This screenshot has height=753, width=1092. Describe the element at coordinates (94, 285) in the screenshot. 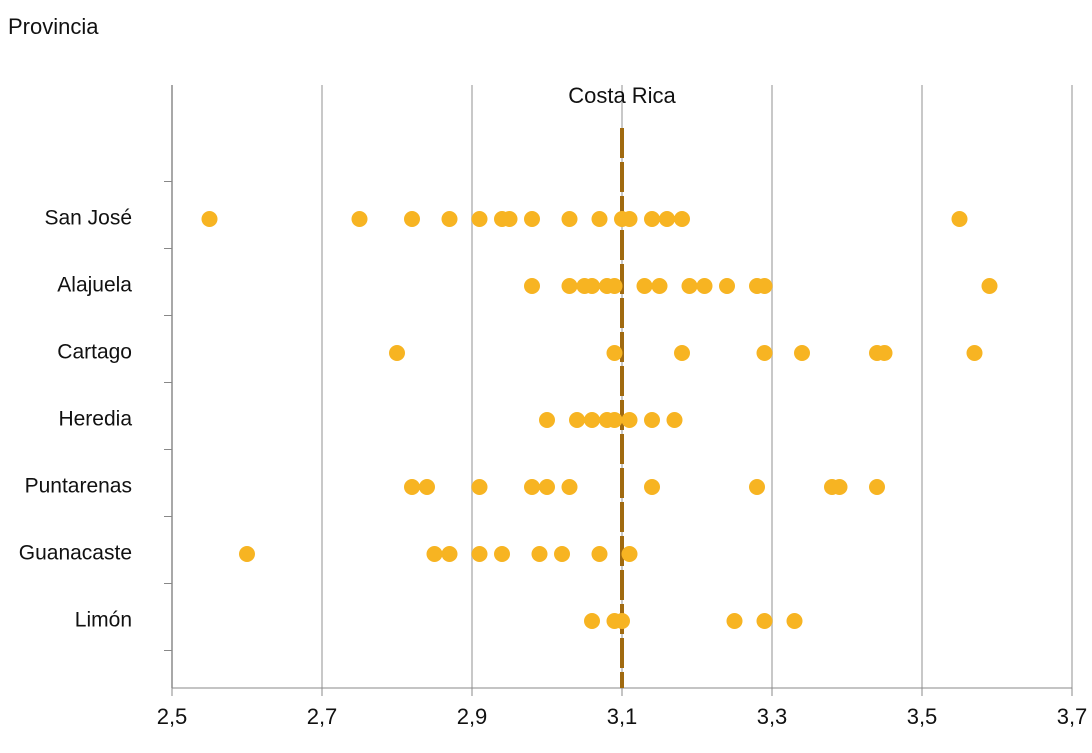

I see `y-tick-label: Alajuela` at that location.